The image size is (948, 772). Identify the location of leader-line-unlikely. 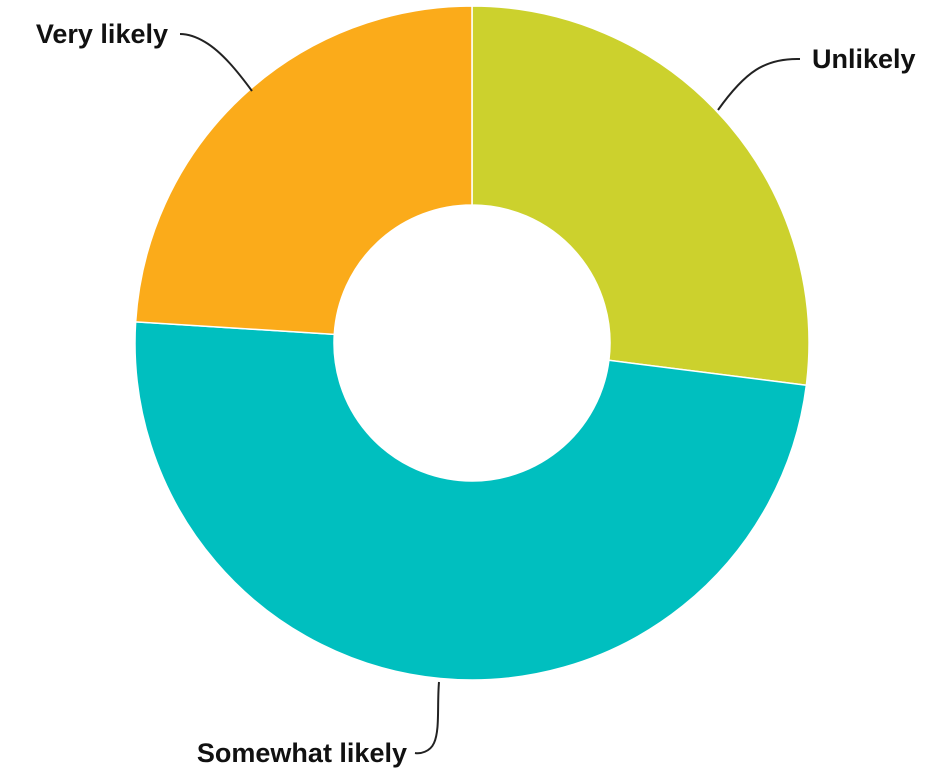
(759, 84).